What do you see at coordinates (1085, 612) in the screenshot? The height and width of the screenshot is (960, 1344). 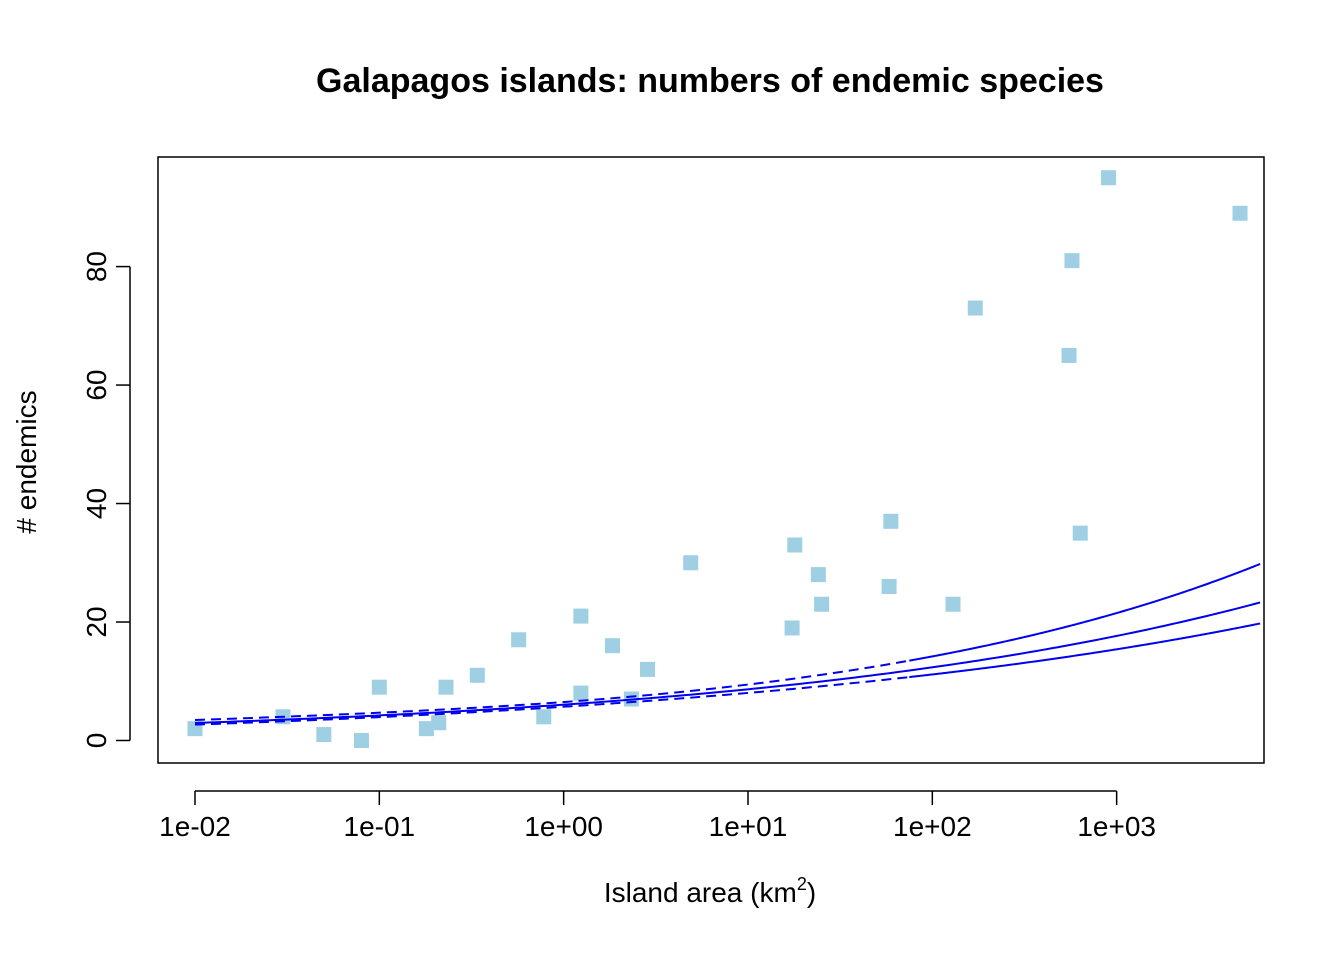 I see `upper-ci-solid-line` at bounding box center [1085, 612].